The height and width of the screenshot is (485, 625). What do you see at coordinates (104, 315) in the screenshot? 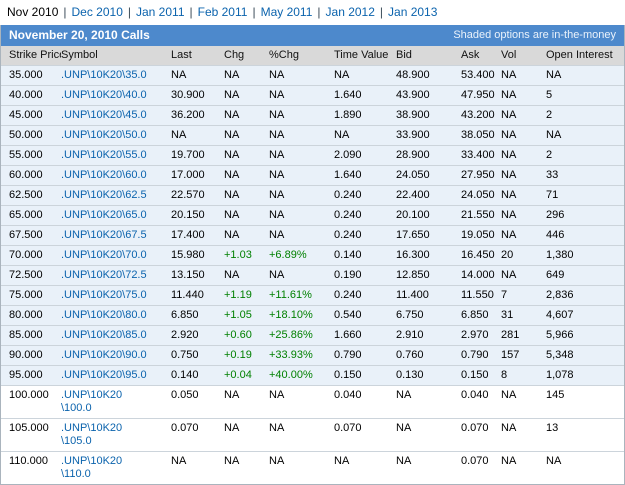
I see `symbol-link: .UNP\10K20\80.0` at bounding box center [104, 315].